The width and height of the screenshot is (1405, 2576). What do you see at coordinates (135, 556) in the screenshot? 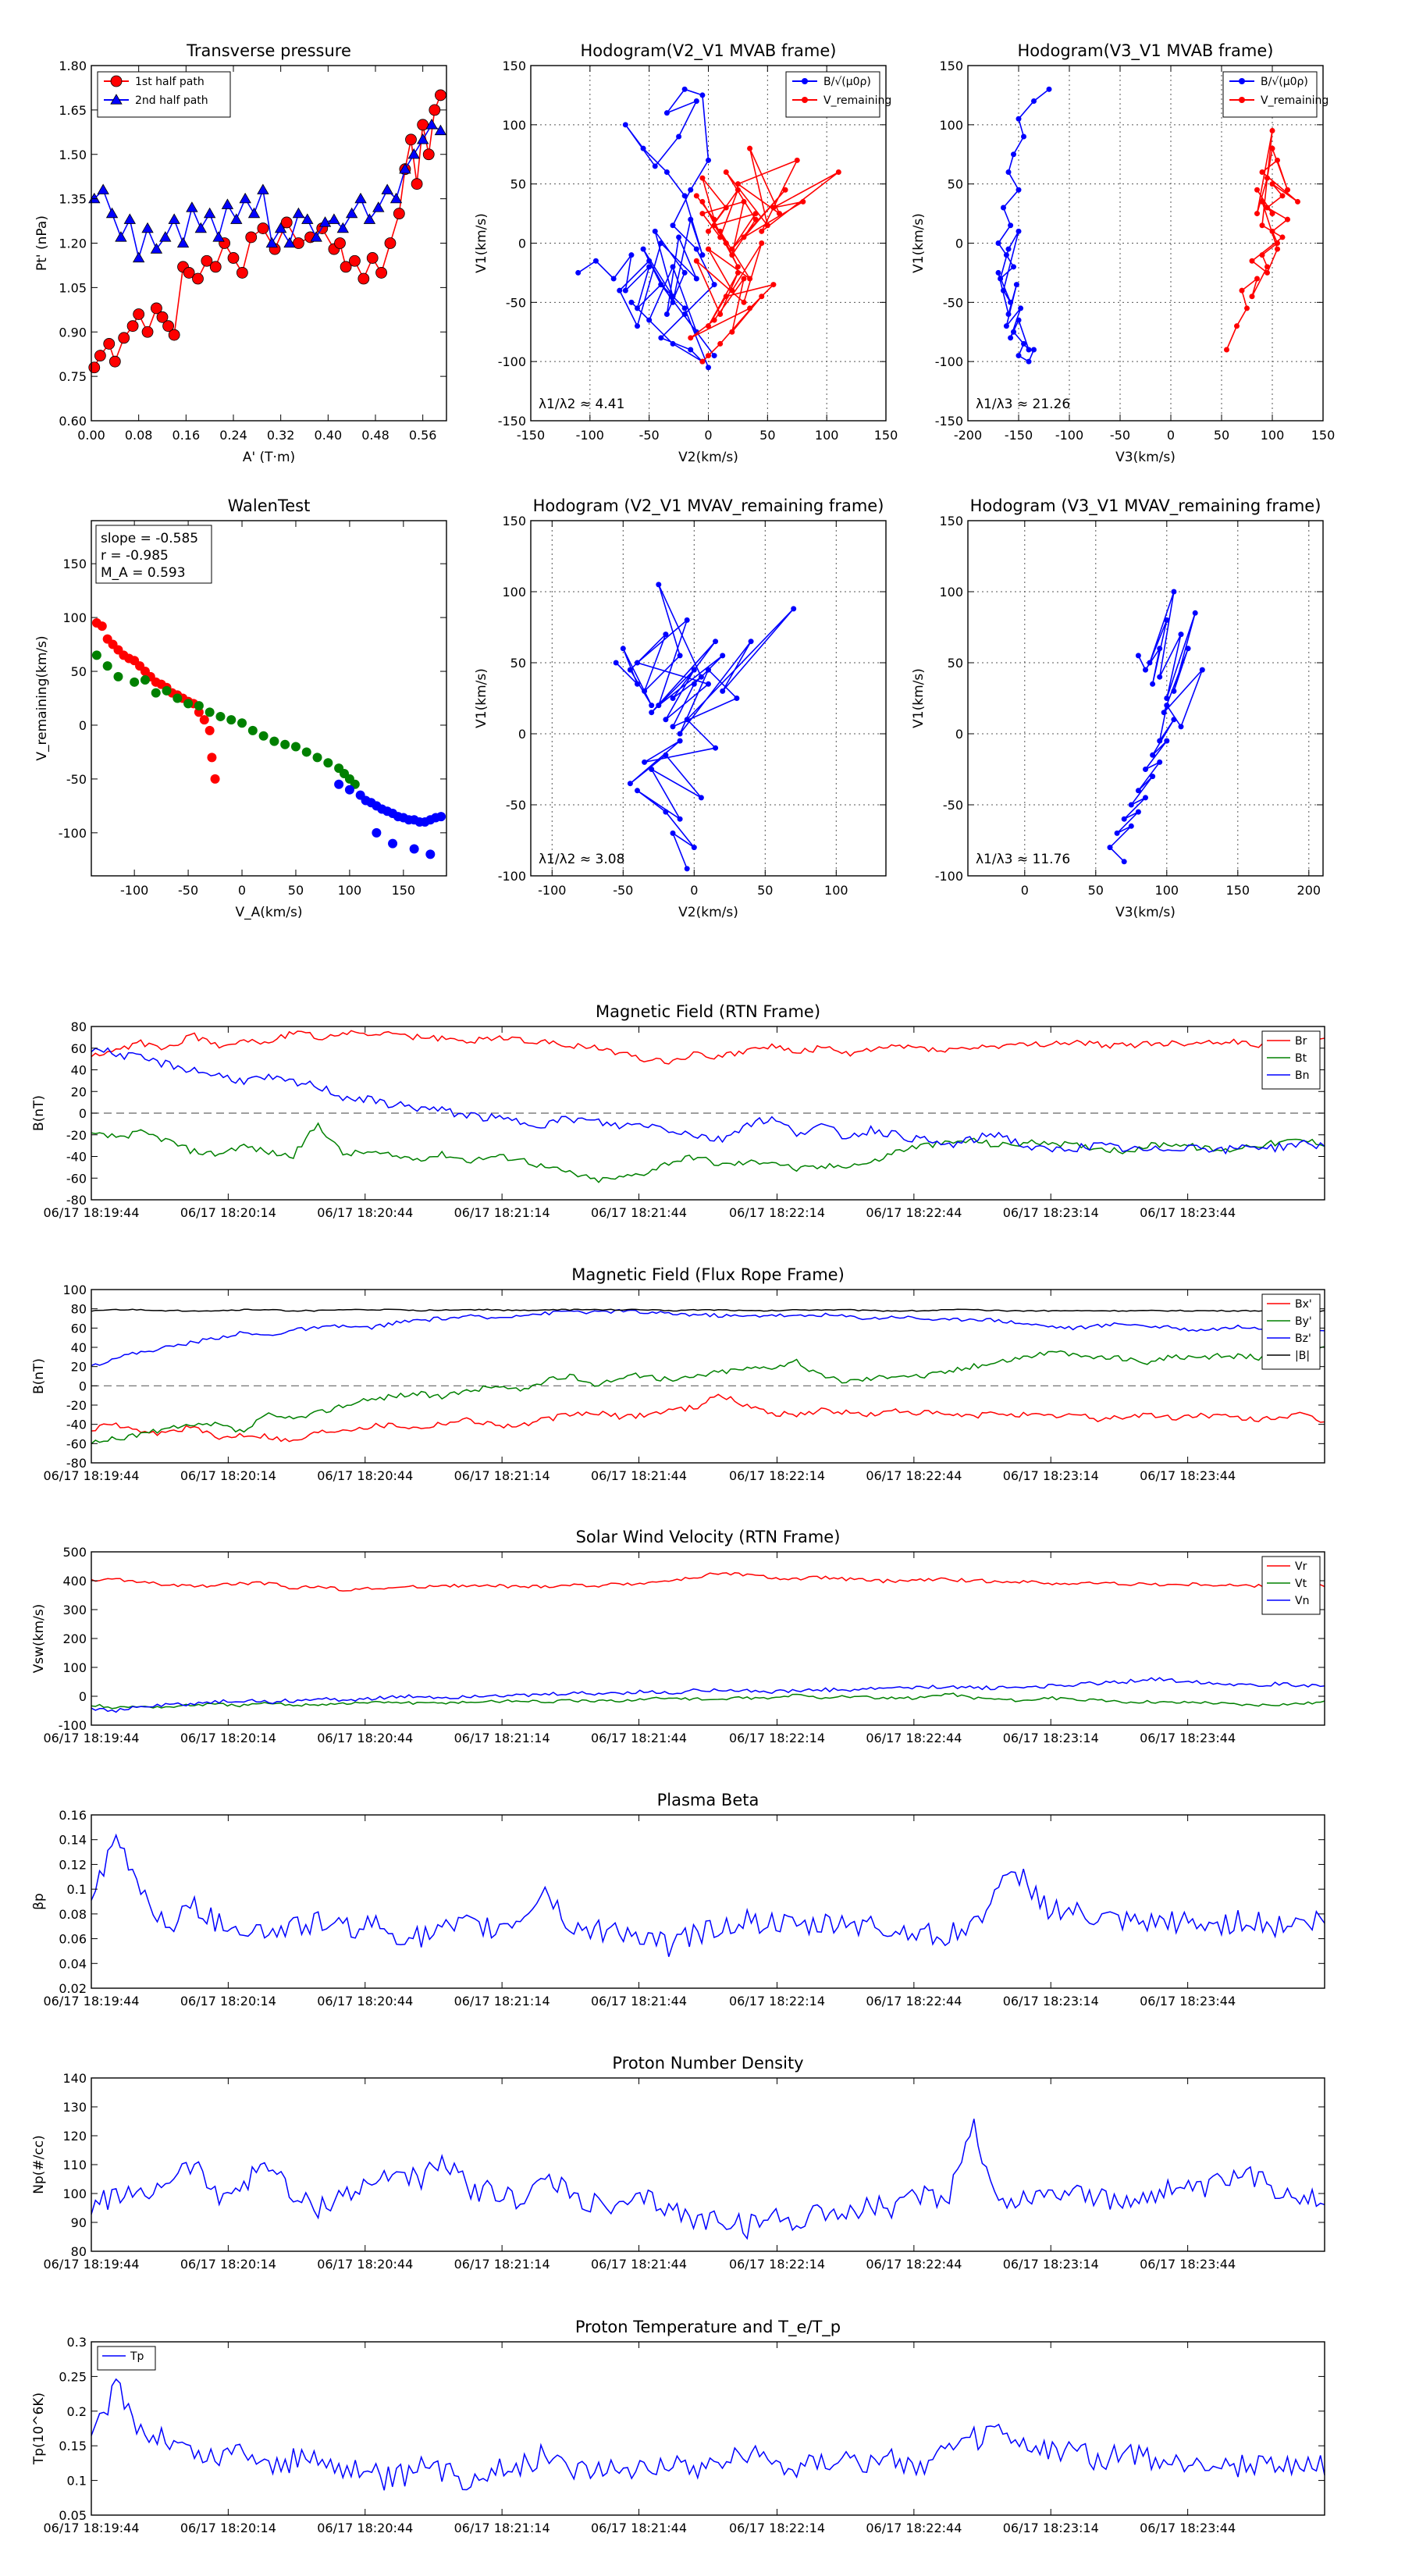
I see `stats-line: r = -0.985` at bounding box center [135, 556].